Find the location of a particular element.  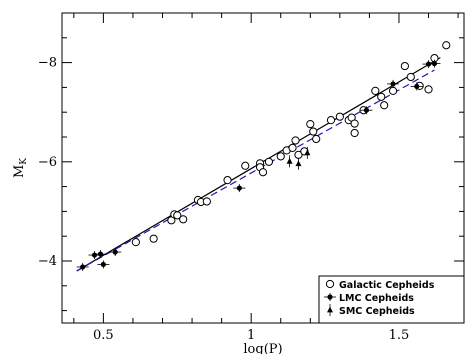

legend-label: LMC Cepheids is located at coordinates (376, 298).